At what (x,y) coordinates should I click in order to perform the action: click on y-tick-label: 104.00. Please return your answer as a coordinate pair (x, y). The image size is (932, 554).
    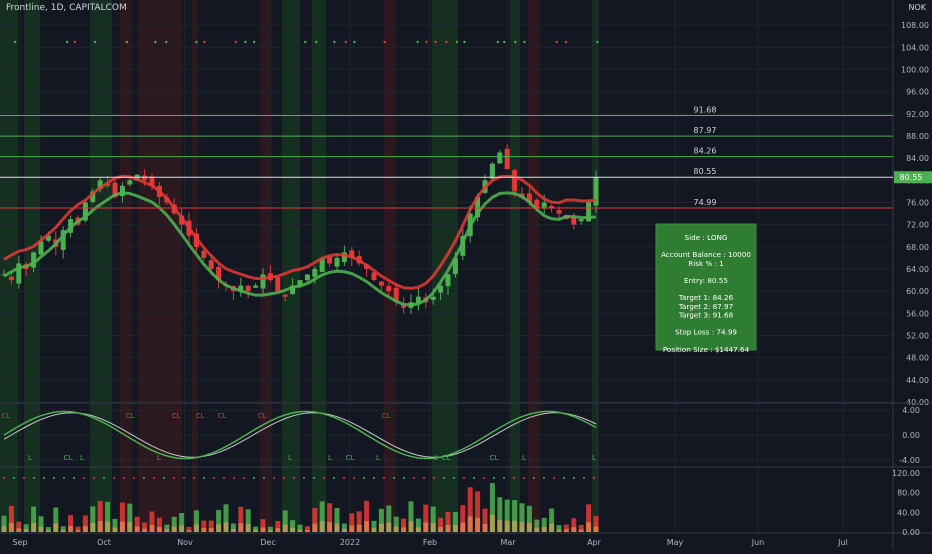
    Looking at the image, I should click on (915, 47).